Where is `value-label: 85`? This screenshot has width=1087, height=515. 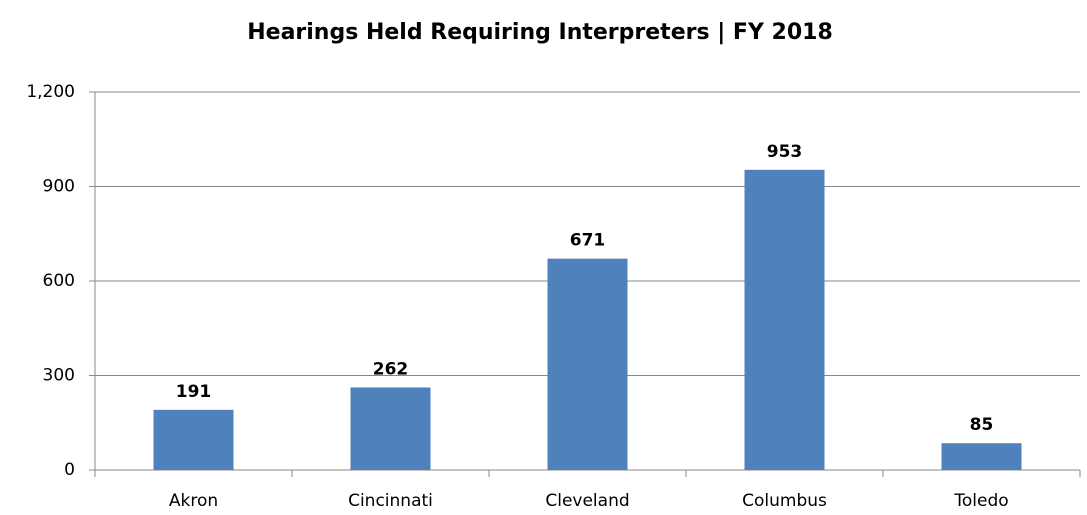
value-label: 85 is located at coordinates (982, 425).